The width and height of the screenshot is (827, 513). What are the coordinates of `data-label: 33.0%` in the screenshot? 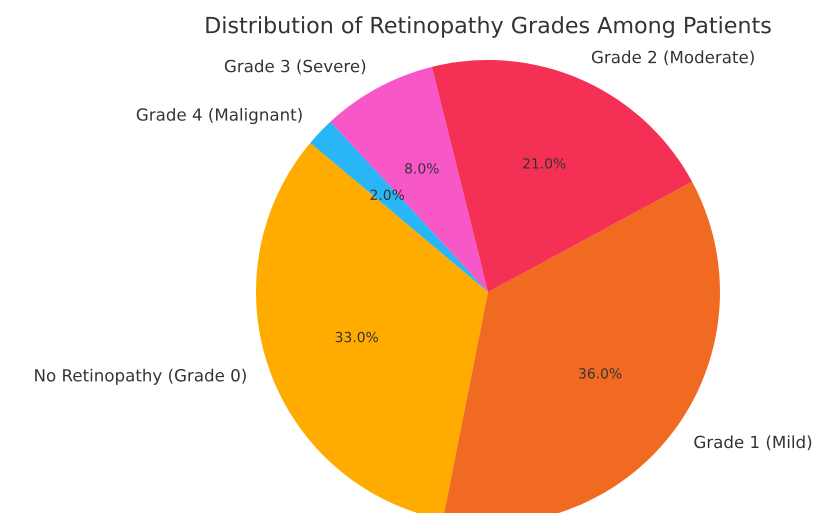 It's located at (357, 337).